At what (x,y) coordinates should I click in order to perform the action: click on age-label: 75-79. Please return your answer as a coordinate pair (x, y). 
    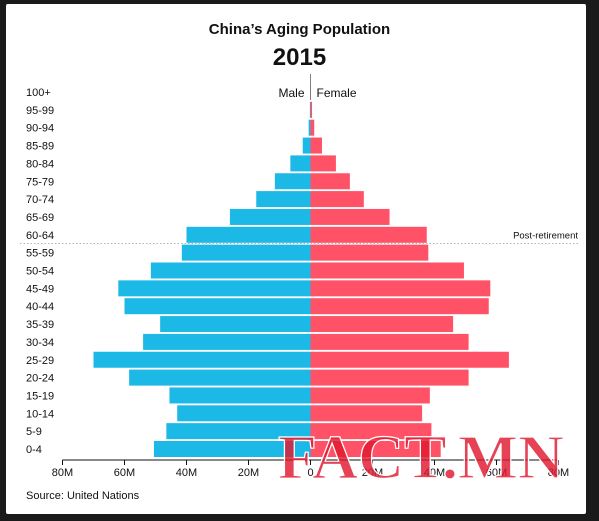
    Looking at the image, I should click on (40, 182).